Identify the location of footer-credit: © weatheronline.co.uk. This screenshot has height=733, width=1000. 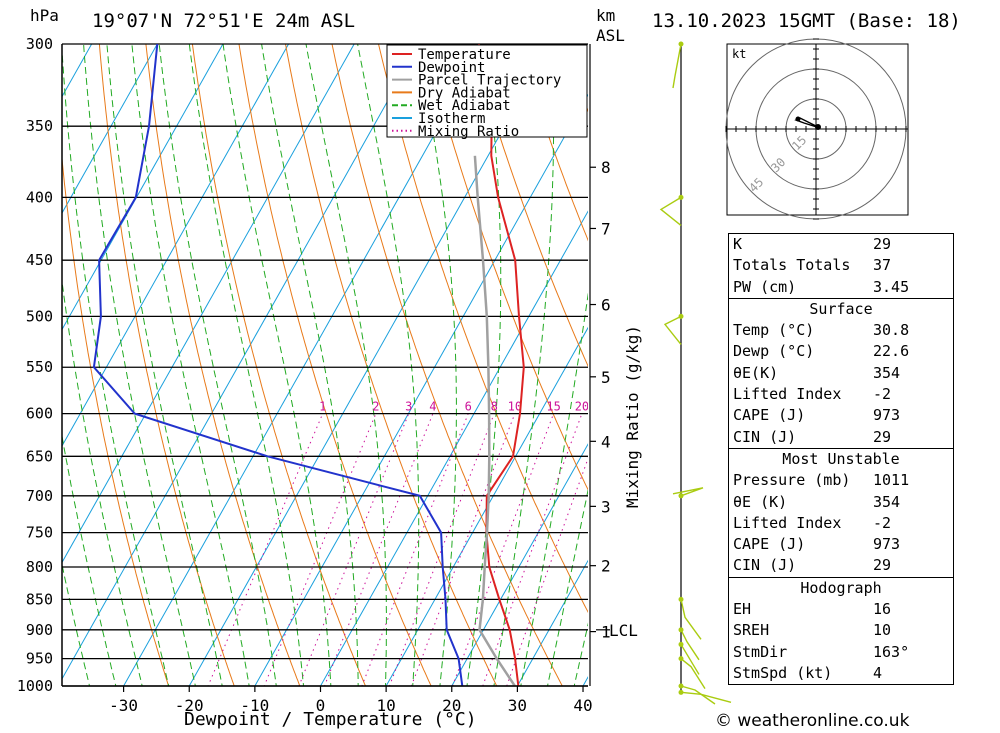
(812, 721).